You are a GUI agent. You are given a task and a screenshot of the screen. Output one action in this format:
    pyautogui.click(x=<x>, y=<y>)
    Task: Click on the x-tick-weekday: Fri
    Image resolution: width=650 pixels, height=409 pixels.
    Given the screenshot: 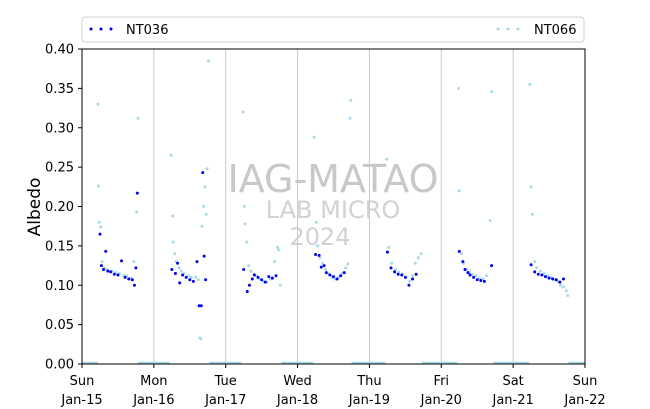 What is the action you would take?
    pyautogui.click(x=442, y=381)
    